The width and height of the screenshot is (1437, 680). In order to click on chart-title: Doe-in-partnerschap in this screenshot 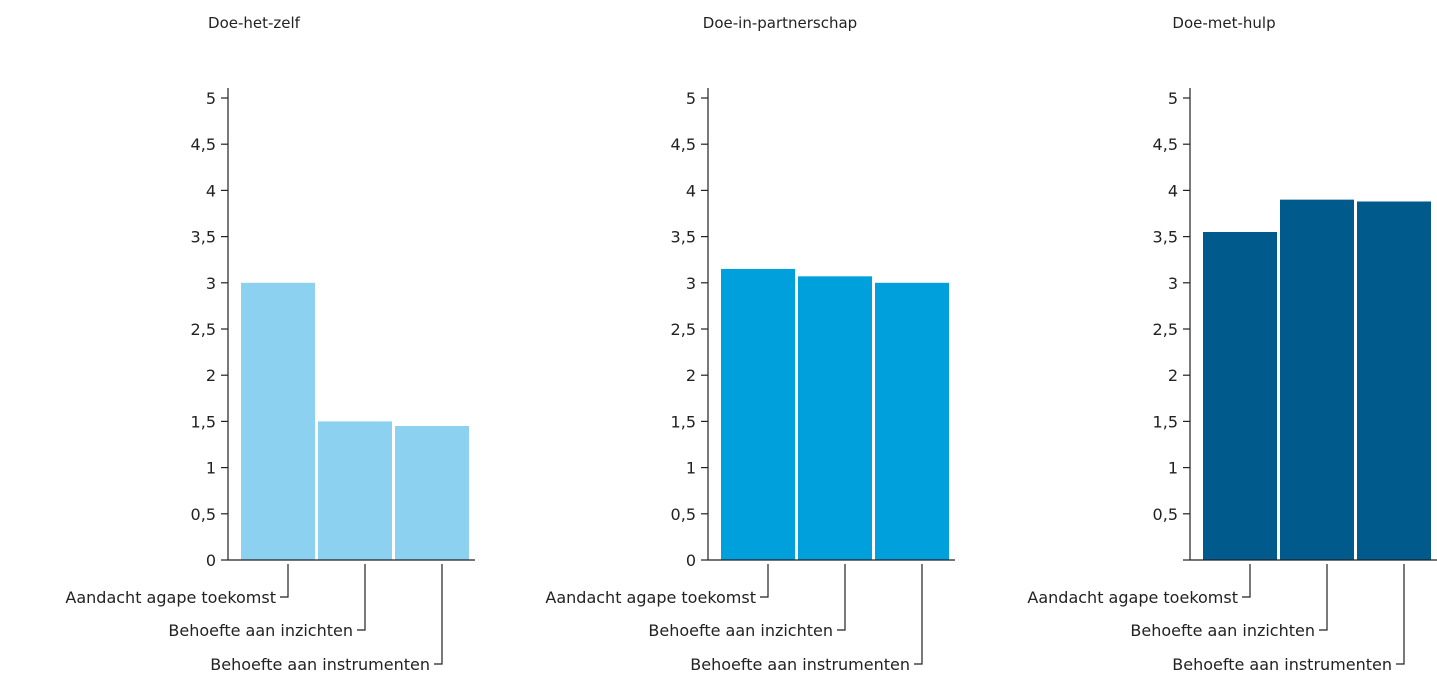, I will do `click(780, 23)`.